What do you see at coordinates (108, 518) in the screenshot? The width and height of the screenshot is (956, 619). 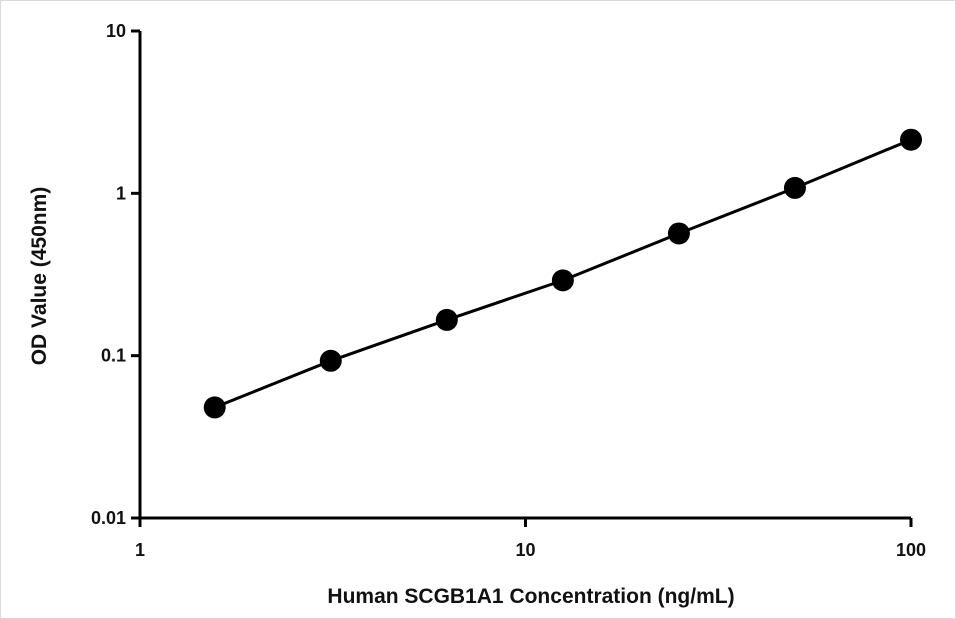 I see `y-tick-label: 0.01` at bounding box center [108, 518].